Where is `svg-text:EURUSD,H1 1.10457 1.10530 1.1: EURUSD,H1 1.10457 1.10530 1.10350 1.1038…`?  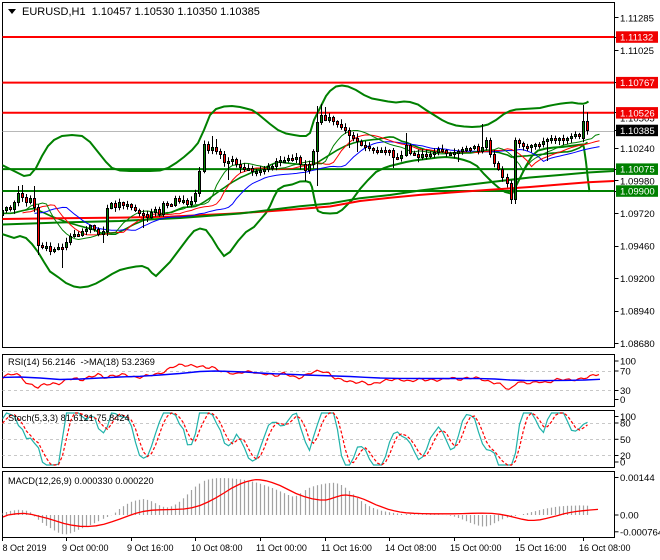
svg-text:EURUSD,H1 1.10457 1.10530 1.1: EURUSD,H1 1.10457 1.10530 1.10350 1.1038… is located at coordinates (141, 12).